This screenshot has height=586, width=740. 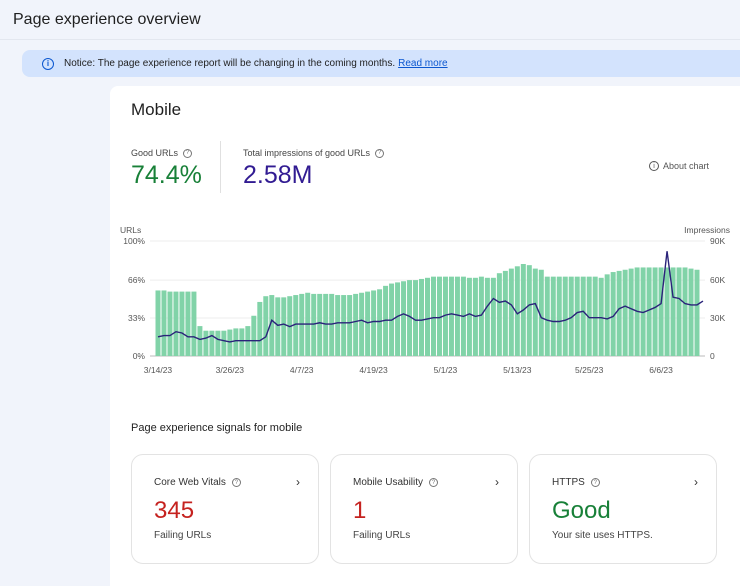 I want to click on read-more-link: Read more, so click(x=423, y=63).